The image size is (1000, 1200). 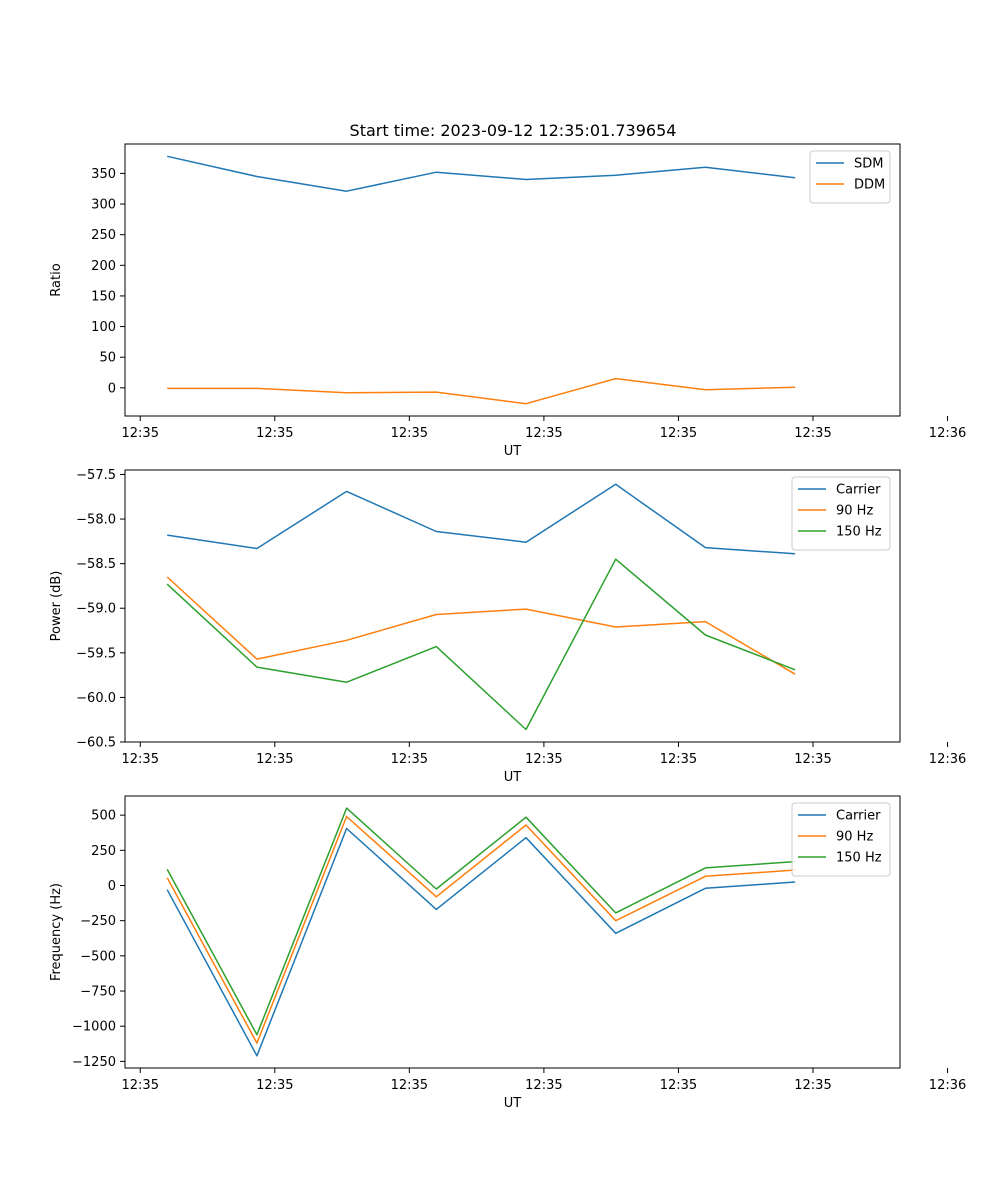 What do you see at coordinates (481, 391) in the screenshot?
I see `series-line-ddm` at bounding box center [481, 391].